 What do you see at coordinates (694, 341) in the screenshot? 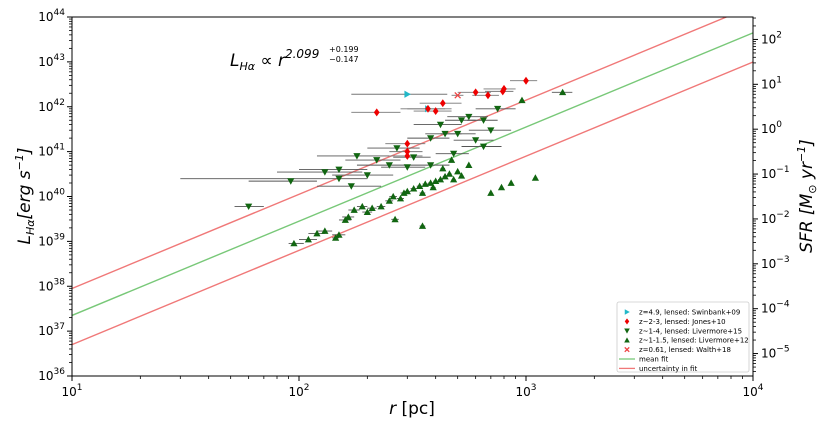
I see `legend-label: z~1-1.5, lensed: Livermore+12` at bounding box center [694, 341].